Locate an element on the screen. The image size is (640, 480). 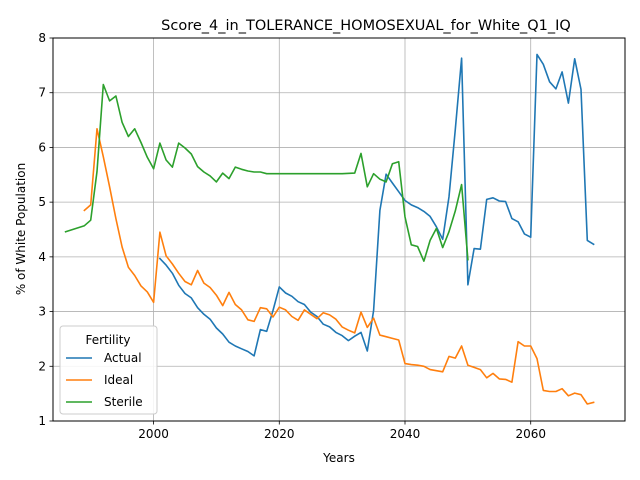
legend-box is located at coordinates (108, 370).